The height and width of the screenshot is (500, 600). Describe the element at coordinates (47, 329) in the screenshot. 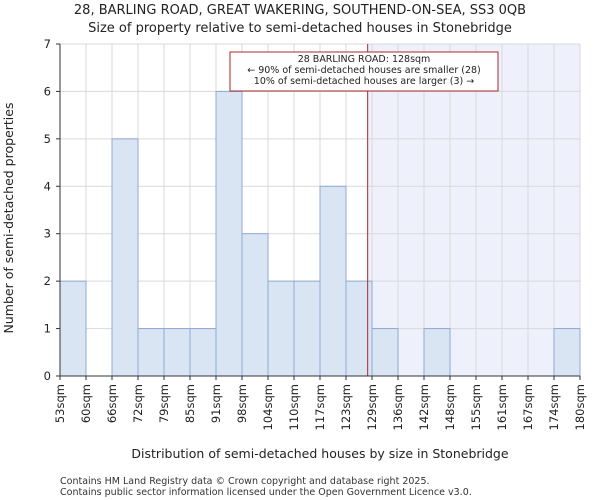

I see `y-tick-label: 1` at that location.